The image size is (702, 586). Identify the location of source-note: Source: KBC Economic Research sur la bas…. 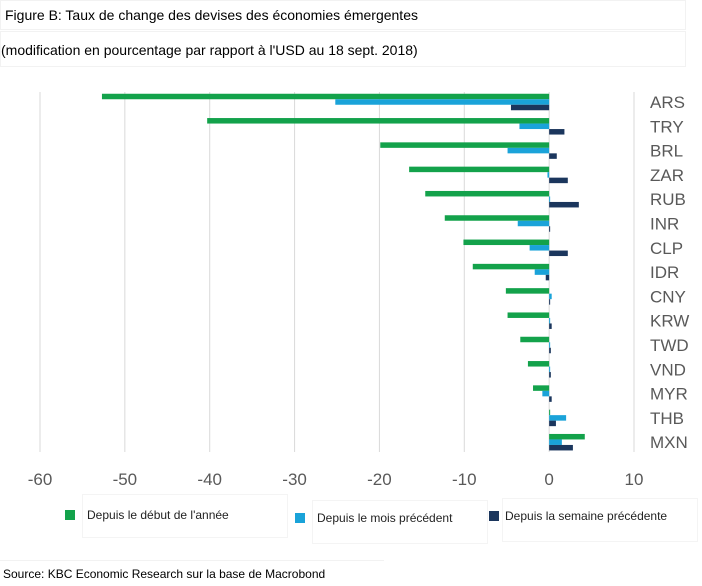
(164, 574).